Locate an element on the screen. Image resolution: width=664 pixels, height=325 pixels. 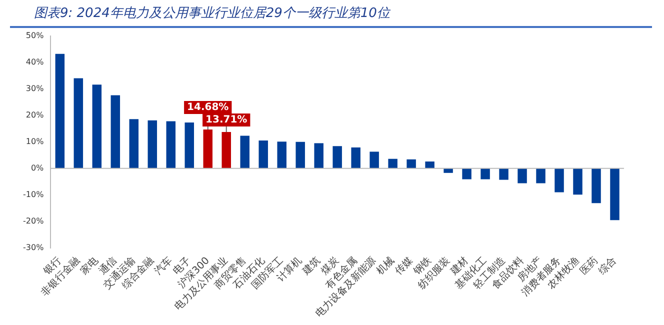
y-tick-label: 40% is located at coordinates (35, 61).